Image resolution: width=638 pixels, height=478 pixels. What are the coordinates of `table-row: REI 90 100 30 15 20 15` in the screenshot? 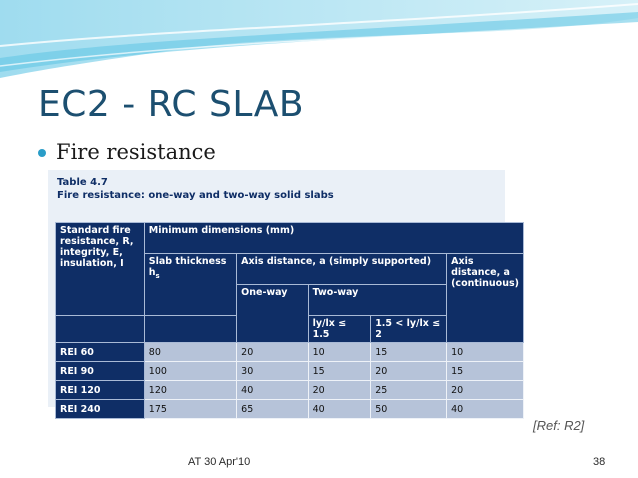 It's located at (289, 371).